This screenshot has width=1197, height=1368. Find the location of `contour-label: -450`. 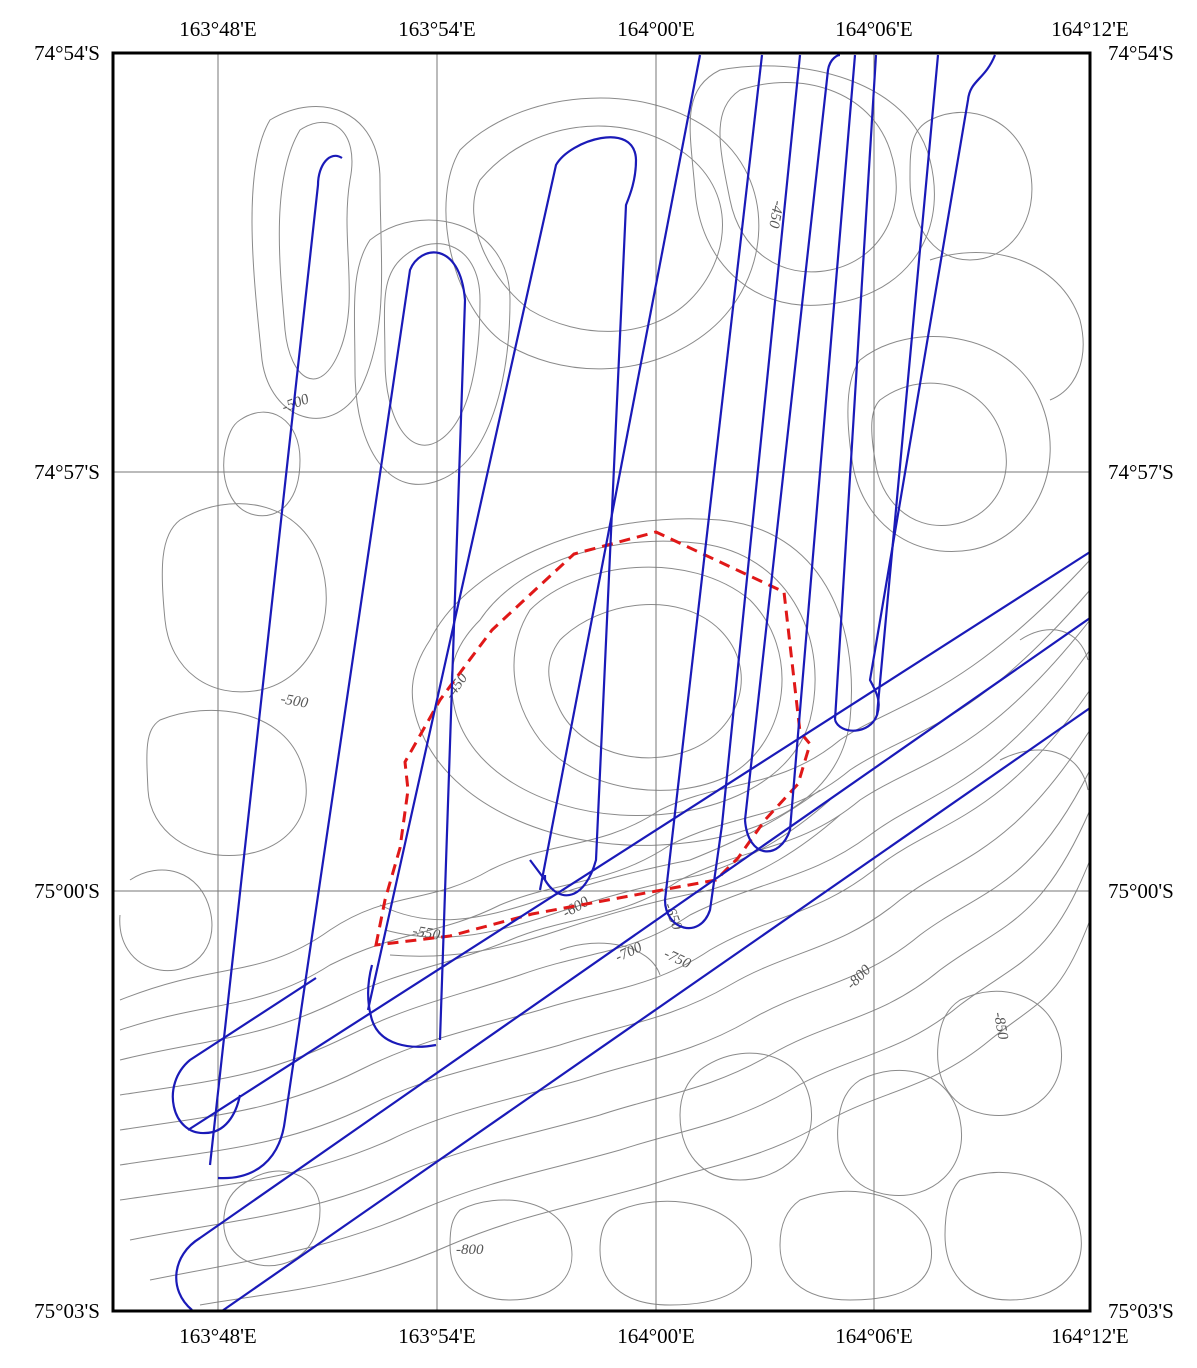

contour-label: -450 is located at coordinates (775, 214).